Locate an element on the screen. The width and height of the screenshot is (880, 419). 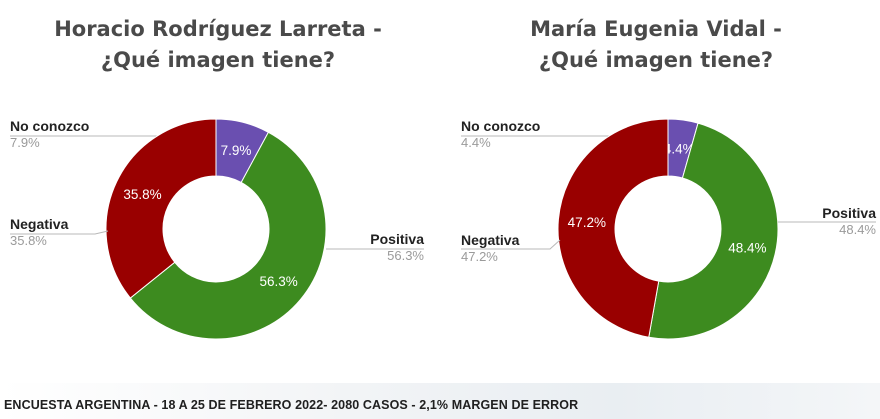
chart-title-line-1: Horacio Rodríguez Larreta - is located at coordinates (218, 29).